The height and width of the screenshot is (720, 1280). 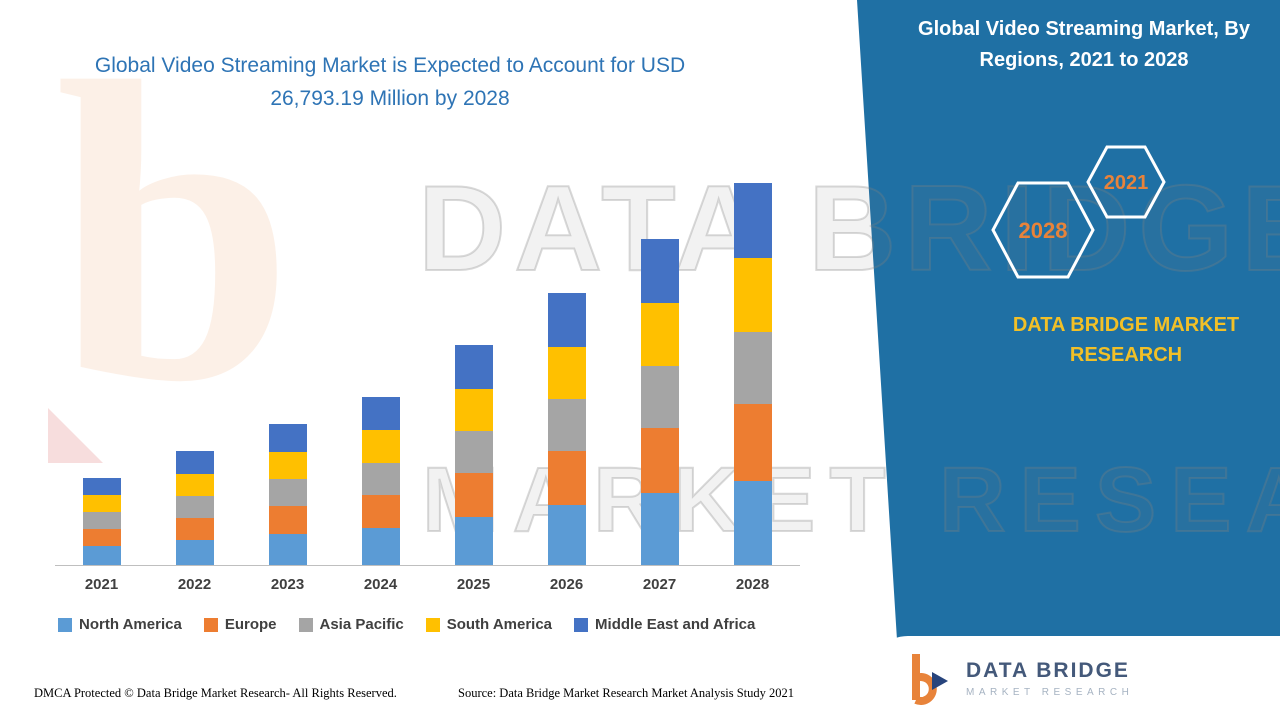 What do you see at coordinates (675, 624) in the screenshot?
I see `legend-label: Middle East and Africa` at bounding box center [675, 624].